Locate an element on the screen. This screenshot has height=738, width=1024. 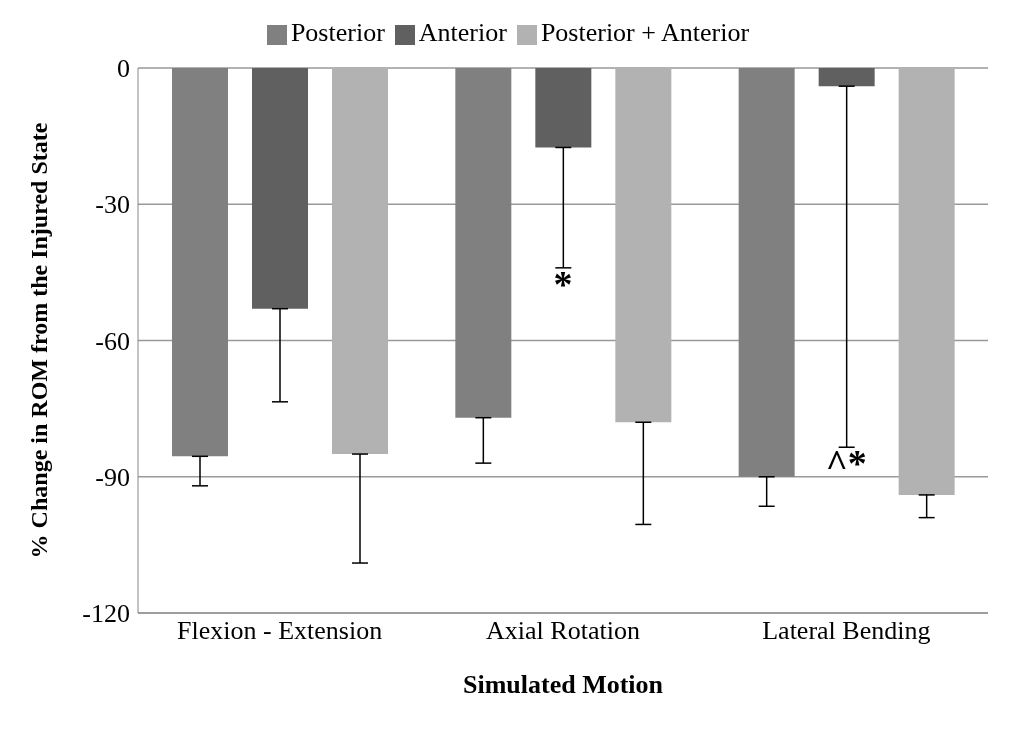
y-tick-label: -120 is located at coordinates (106, 614).